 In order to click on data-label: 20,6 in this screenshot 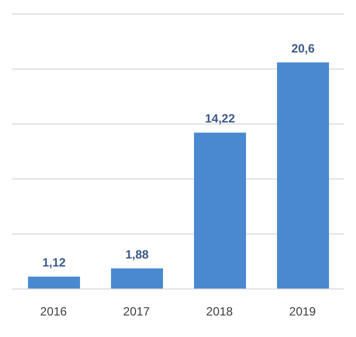, I will do `click(303, 48)`.